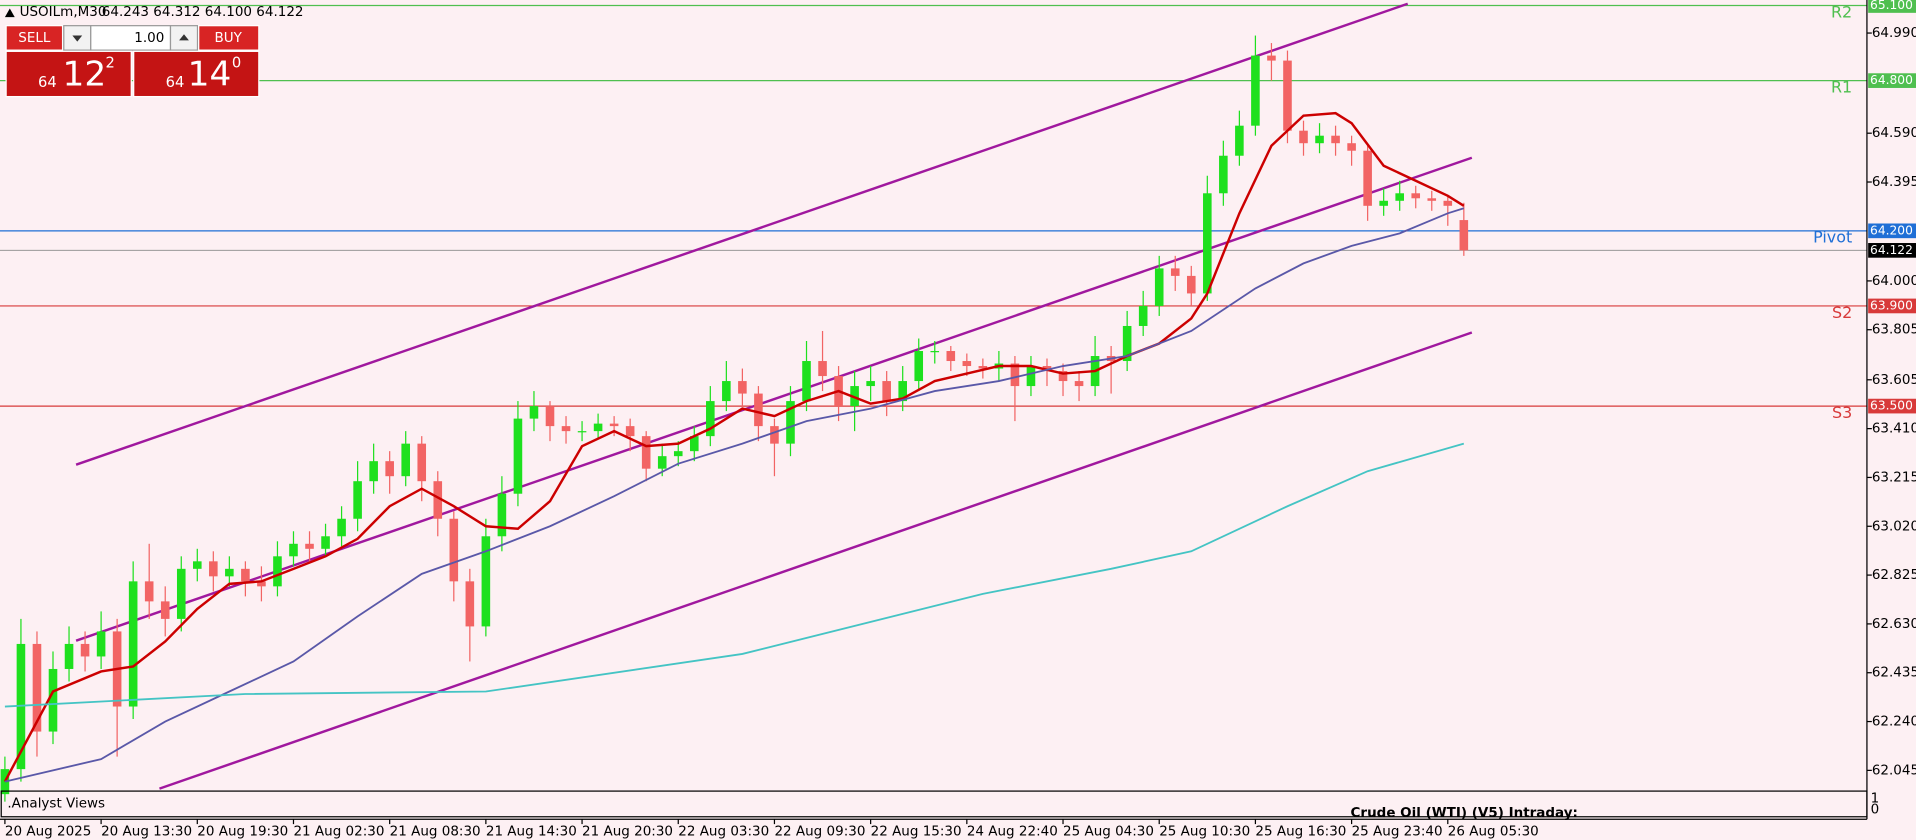 This screenshot has width=1916, height=840. Describe the element at coordinates (1464, 813) in the screenshot. I see `indicator-caption: Crude Oil (WTI) (V5) Intraday:` at that location.